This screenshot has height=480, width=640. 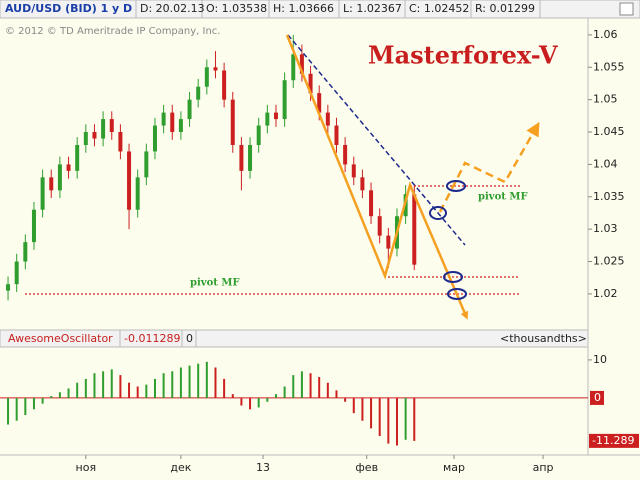 I want to click on y-tick-label: 1.02, so click(x=605, y=293).